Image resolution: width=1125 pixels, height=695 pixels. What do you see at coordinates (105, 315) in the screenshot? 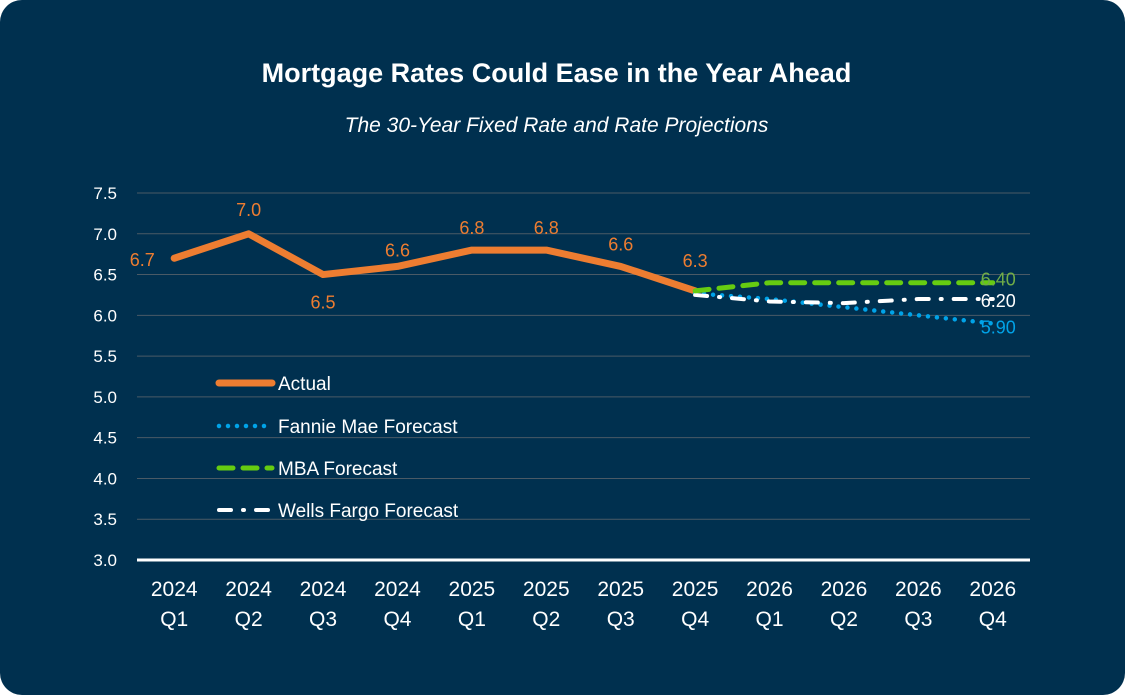
I see `y-tick-label: 6.0` at bounding box center [105, 315].